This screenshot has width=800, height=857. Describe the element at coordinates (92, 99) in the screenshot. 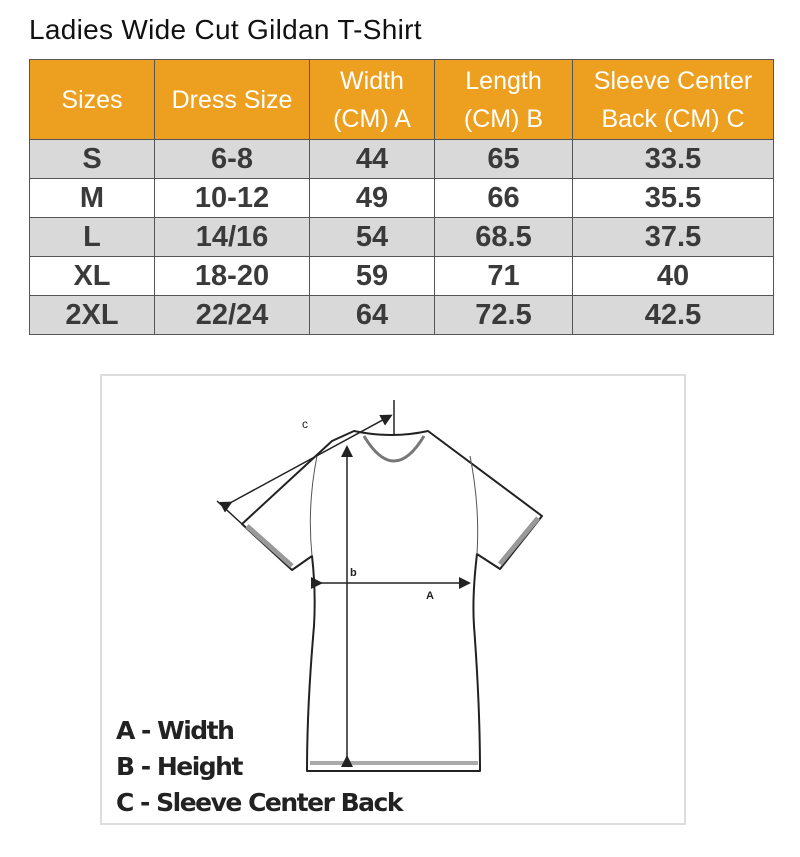

I see `header-sizes: Sizes` at that location.